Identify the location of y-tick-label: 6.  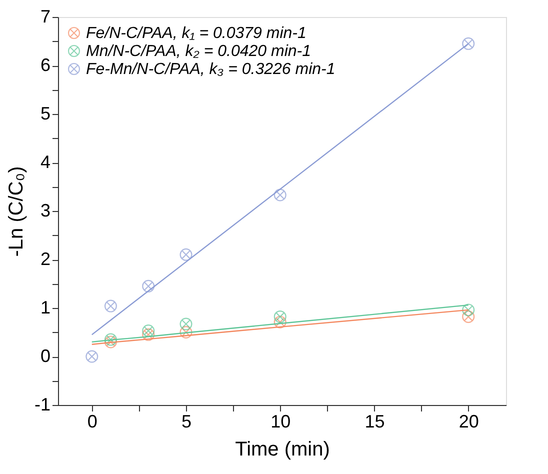
(45, 65).